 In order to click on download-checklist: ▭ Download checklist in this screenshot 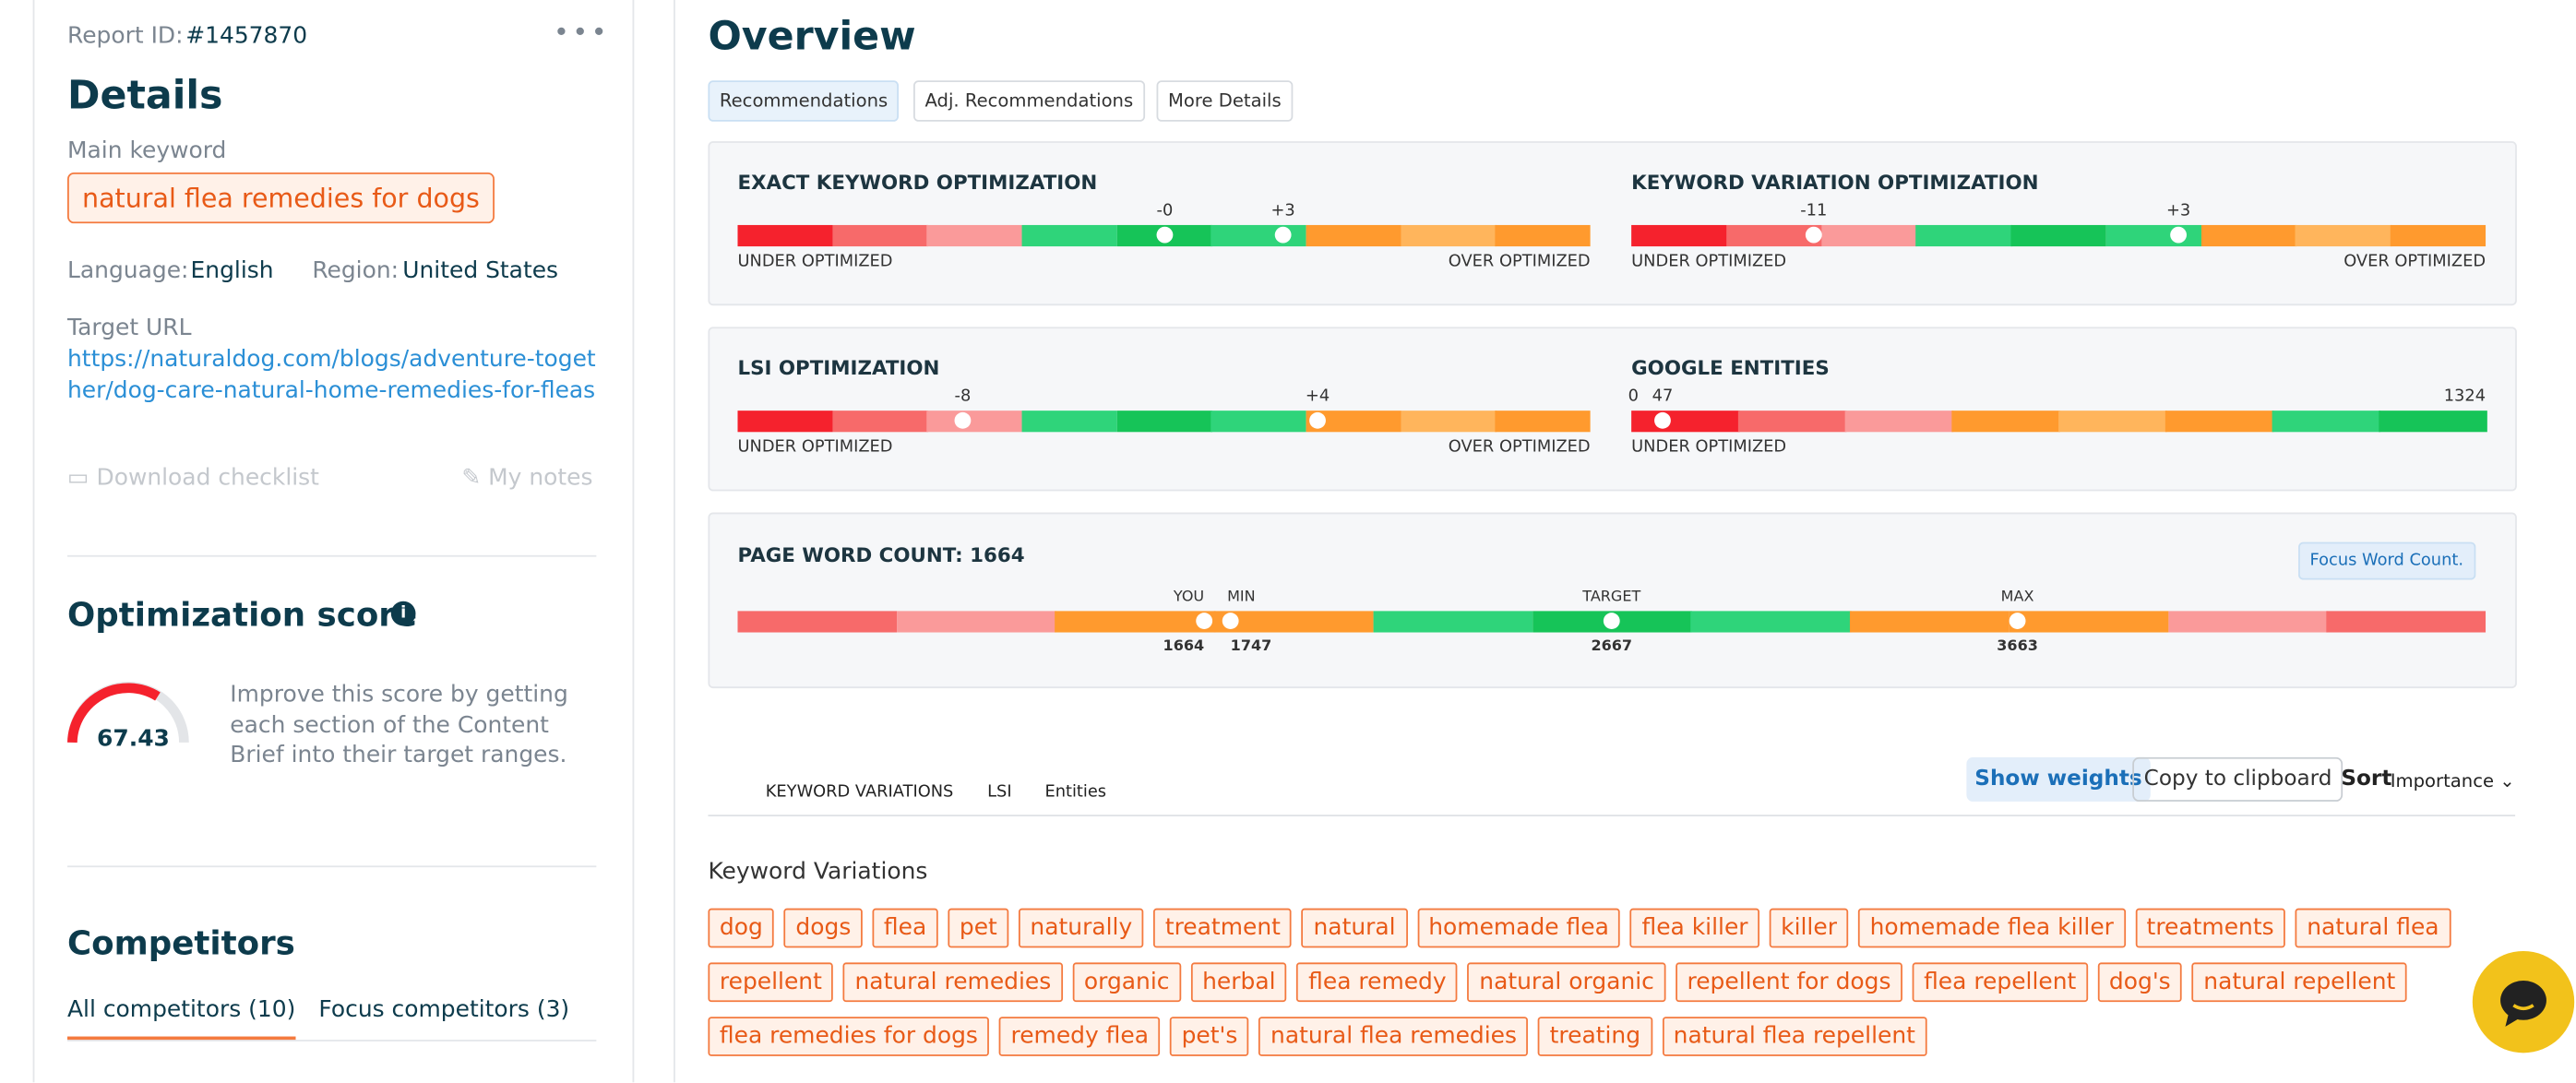, I will do `click(193, 478)`.